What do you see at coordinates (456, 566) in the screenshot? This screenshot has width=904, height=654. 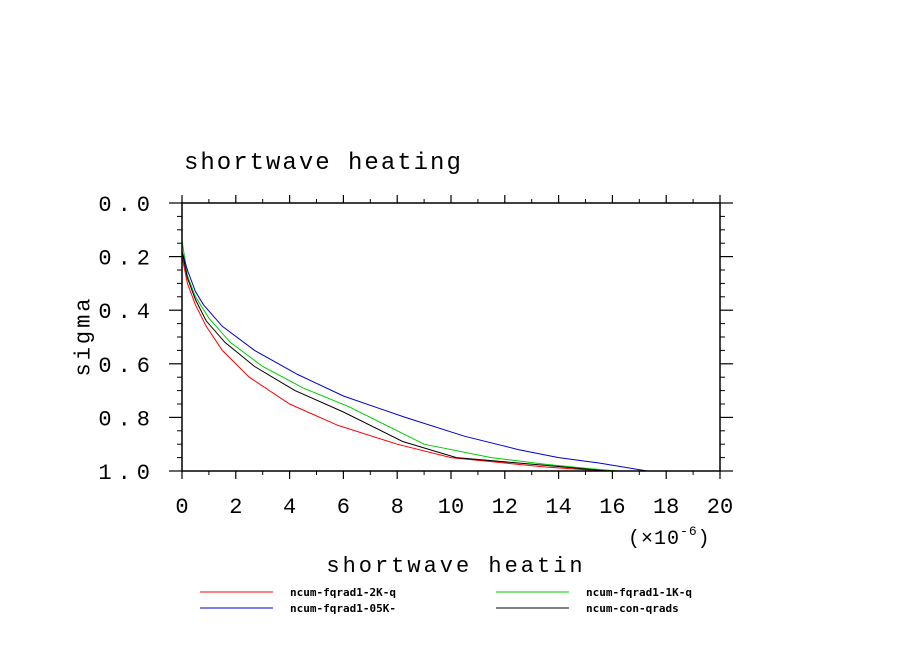 I see `x-axis-label: shortwave heatin` at bounding box center [456, 566].